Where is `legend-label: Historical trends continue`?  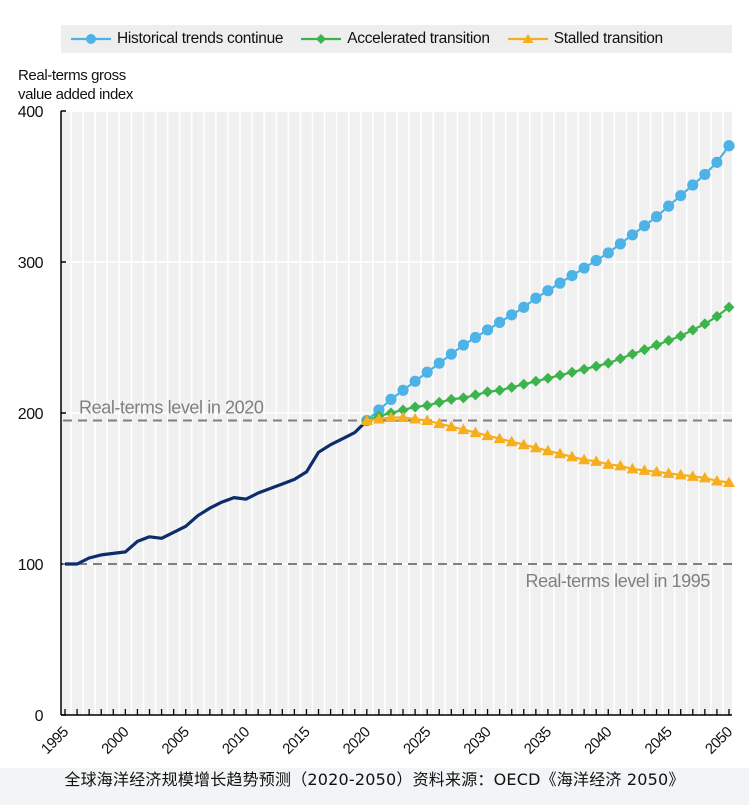 legend-label: Historical trends continue is located at coordinates (200, 38).